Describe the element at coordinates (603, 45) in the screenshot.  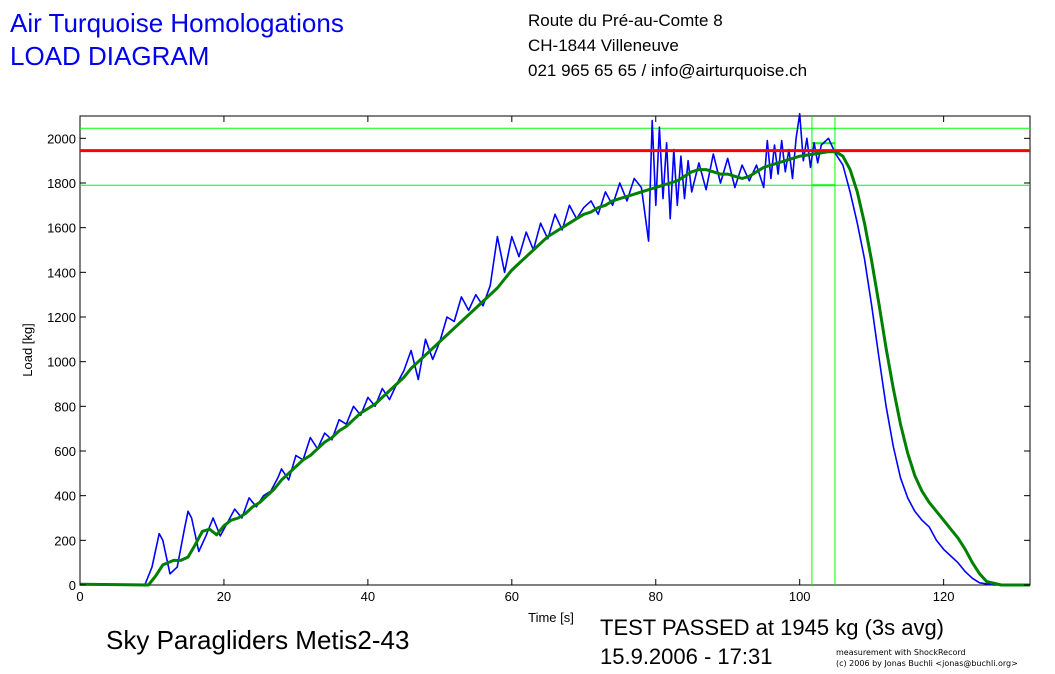
I see `address-city: CH-1844 Villeneuve` at that location.